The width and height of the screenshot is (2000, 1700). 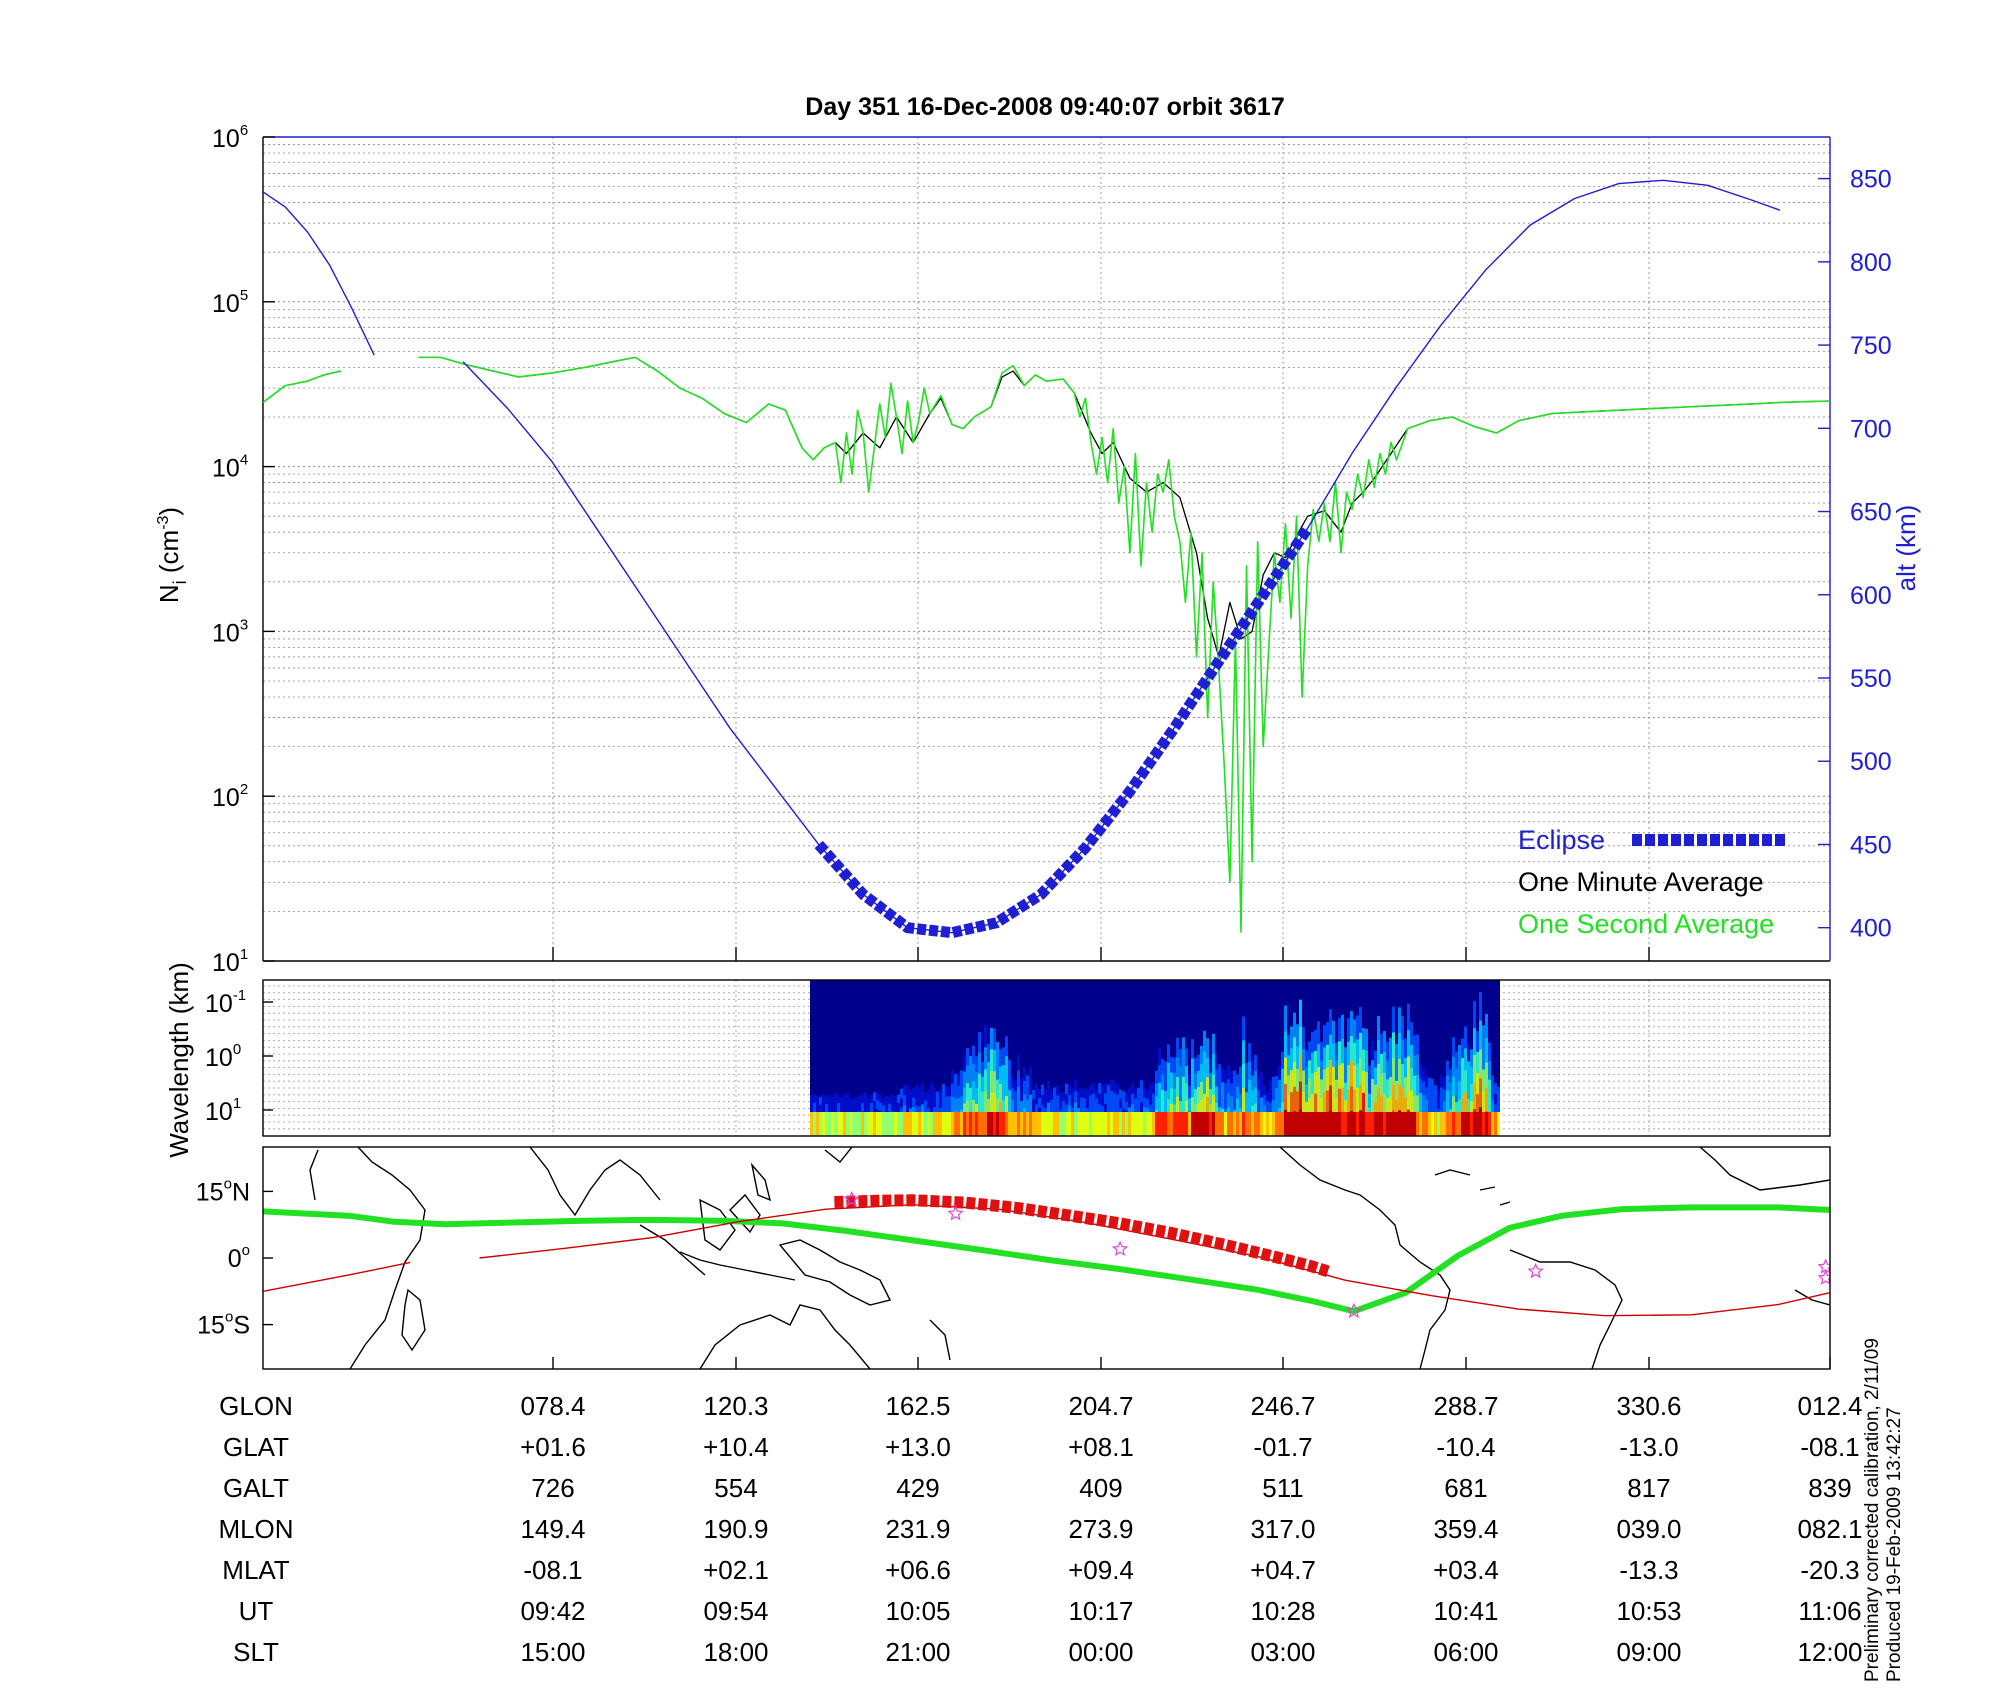 What do you see at coordinates (1069, 1258) in the screenshot?
I see `coastlines` at bounding box center [1069, 1258].